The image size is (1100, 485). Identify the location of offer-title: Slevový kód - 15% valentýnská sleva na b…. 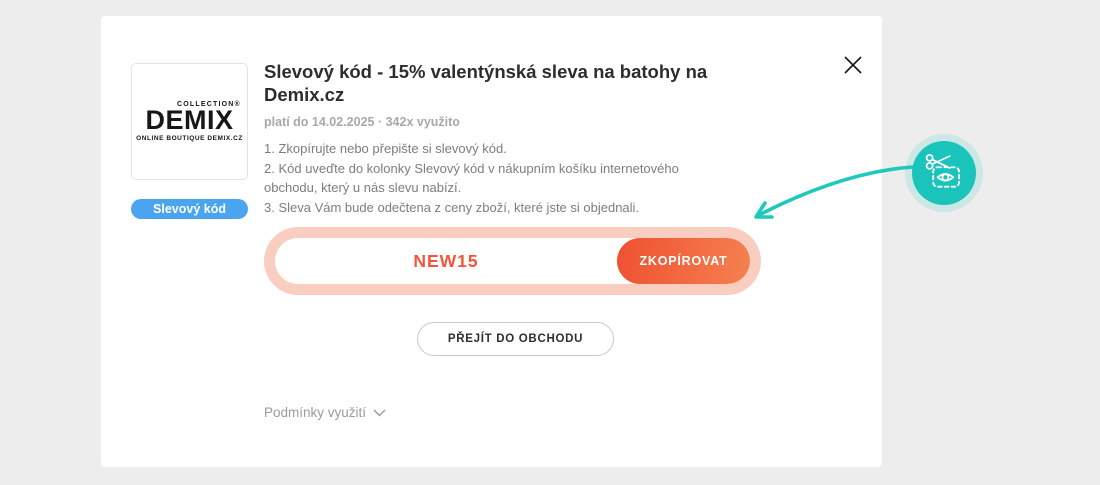
(486, 83).